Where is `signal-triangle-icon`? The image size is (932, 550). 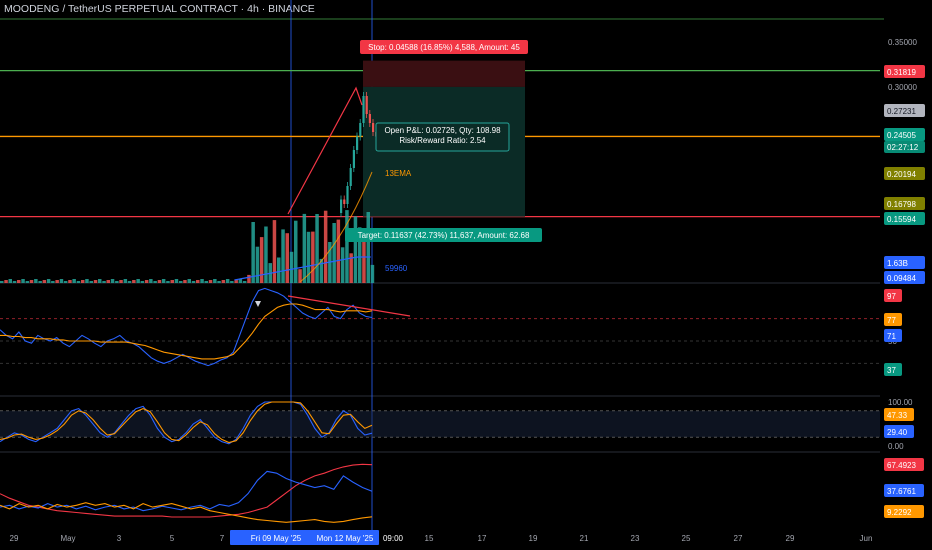 signal-triangle-icon is located at coordinates (258, 304).